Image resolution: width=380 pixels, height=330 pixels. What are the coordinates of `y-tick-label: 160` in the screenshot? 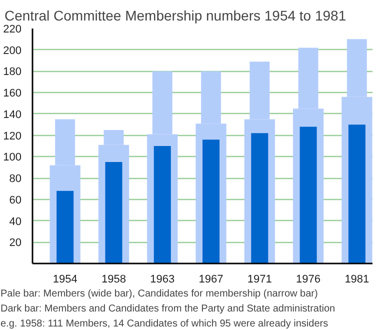 It's located at (12, 94).